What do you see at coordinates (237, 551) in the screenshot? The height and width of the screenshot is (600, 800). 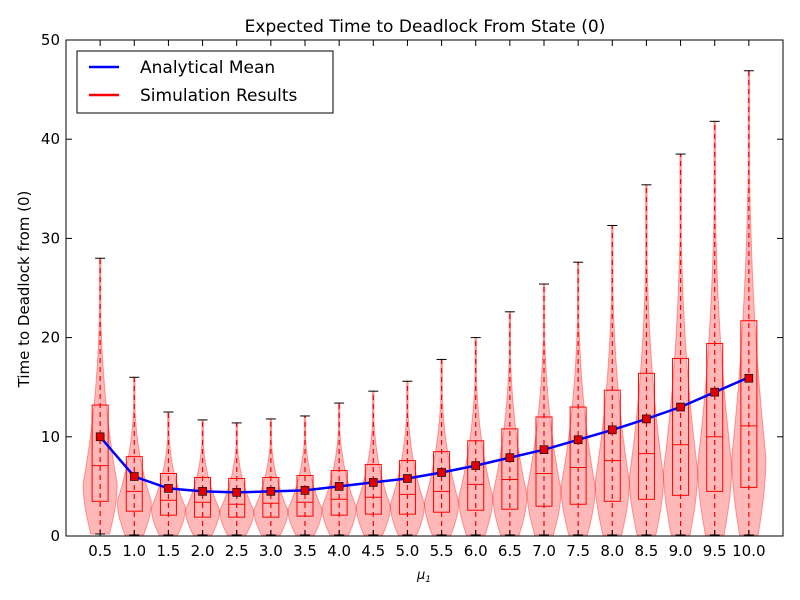 I see `x-tick-label: 2.5` at bounding box center [237, 551].